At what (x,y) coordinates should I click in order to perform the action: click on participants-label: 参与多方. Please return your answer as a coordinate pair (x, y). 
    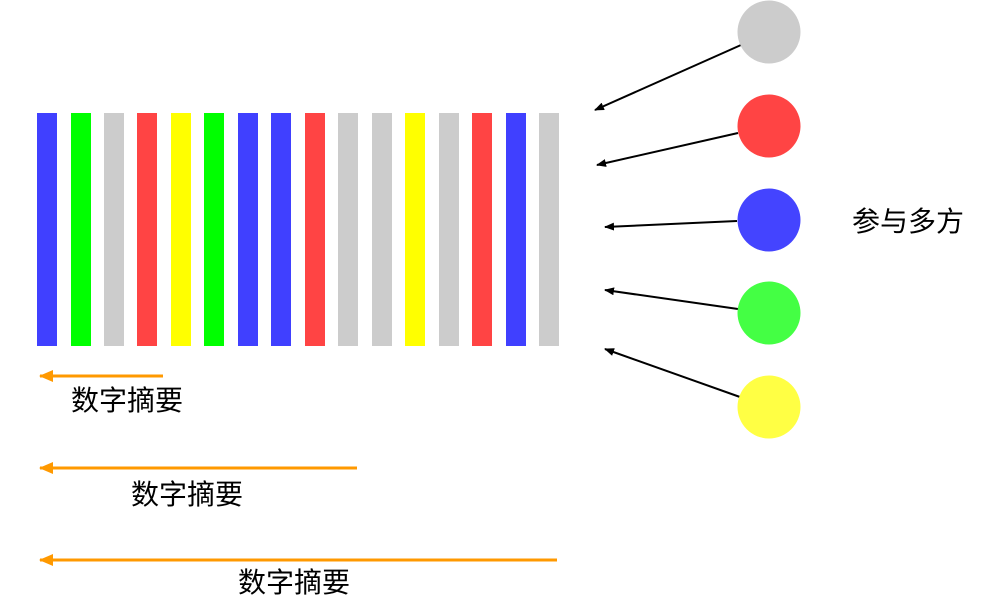
    Looking at the image, I should click on (908, 221).